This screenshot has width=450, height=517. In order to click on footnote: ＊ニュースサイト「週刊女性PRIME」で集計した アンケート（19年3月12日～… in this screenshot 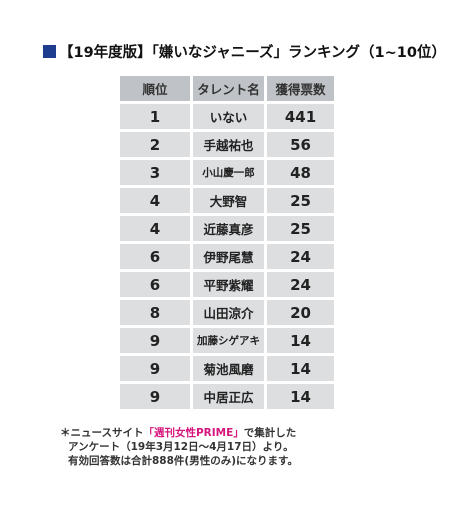, I will do `click(235, 447)`.